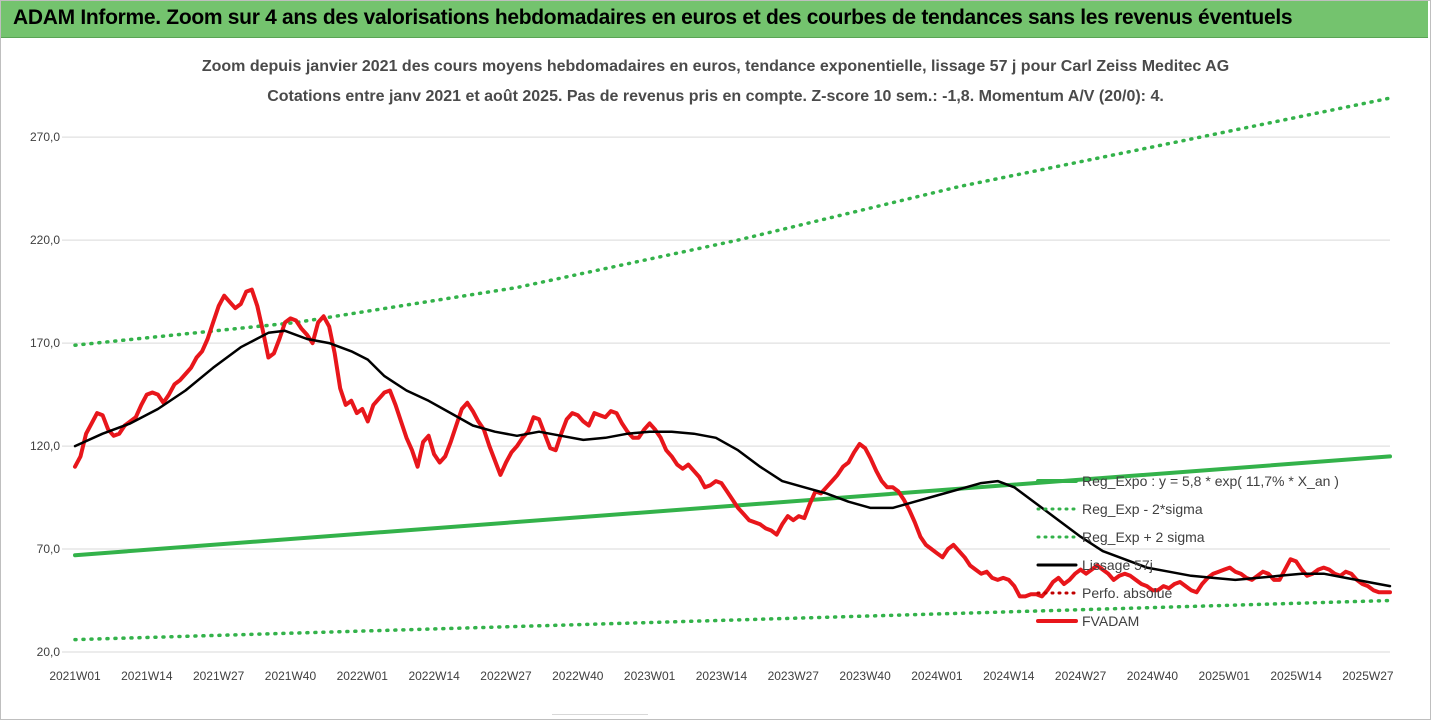 The width and height of the screenshot is (1431, 720). I want to click on bottom-divider, so click(600, 716).